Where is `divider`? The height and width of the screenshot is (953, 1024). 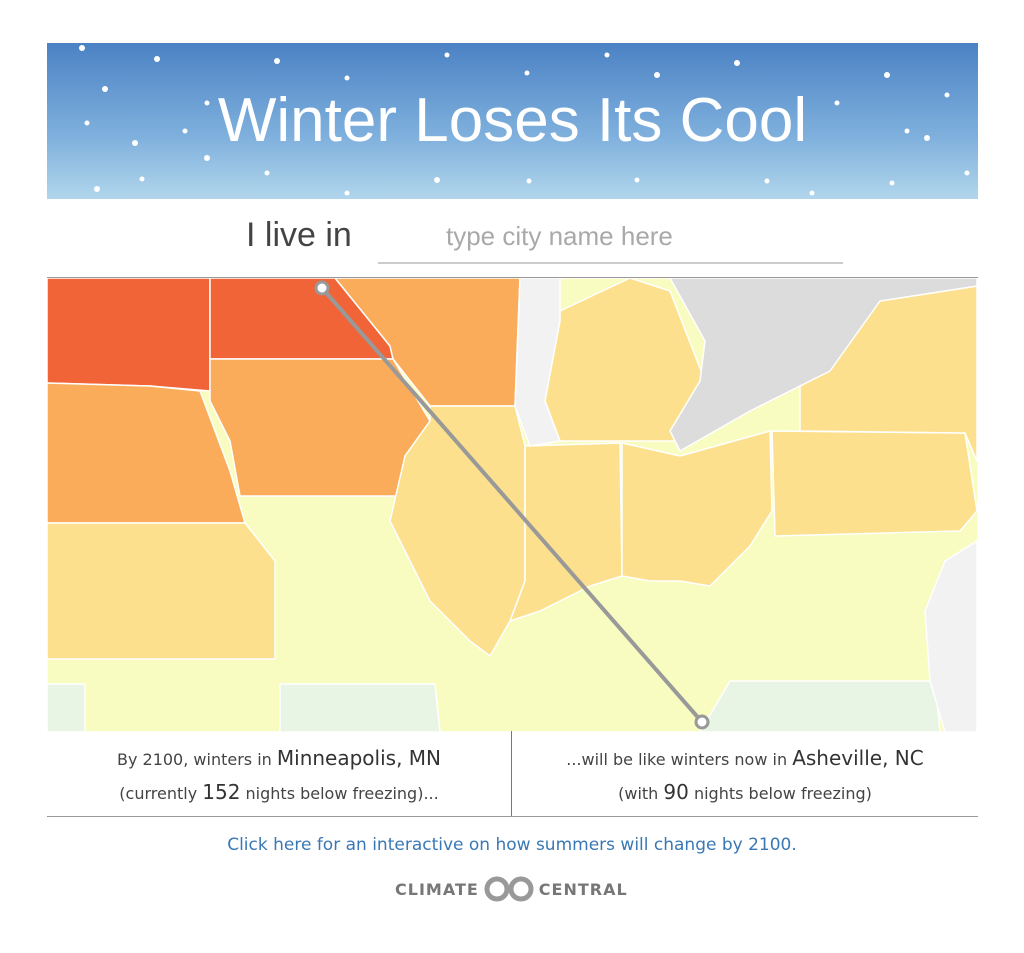
divider is located at coordinates (511, 773).